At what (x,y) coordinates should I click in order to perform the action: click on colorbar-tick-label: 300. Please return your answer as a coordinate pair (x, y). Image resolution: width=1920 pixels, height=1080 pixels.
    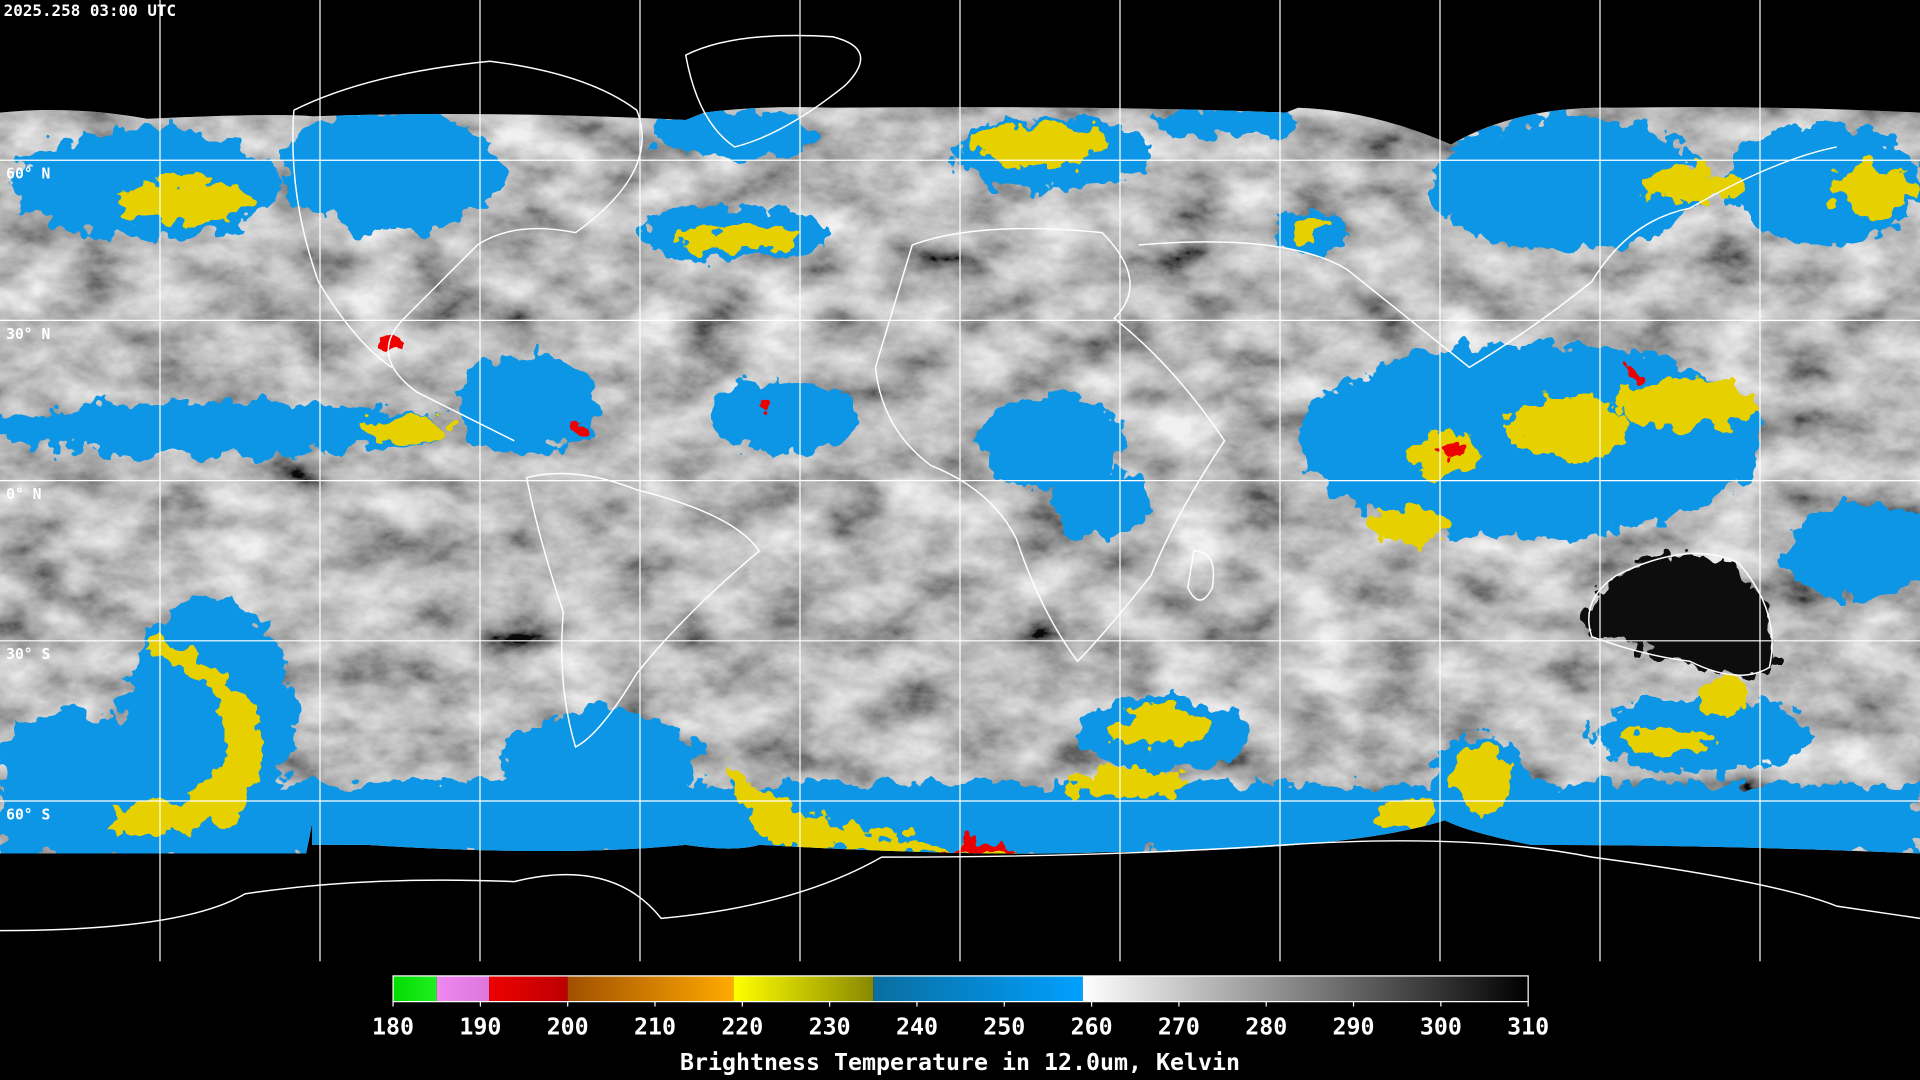
    Looking at the image, I should click on (1441, 1027).